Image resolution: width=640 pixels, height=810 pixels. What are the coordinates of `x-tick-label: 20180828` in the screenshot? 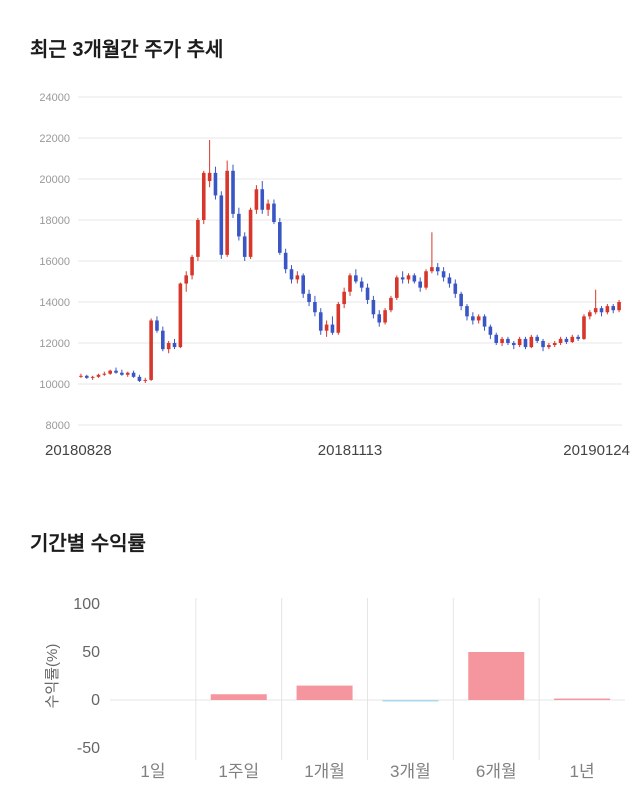 It's located at (78, 450).